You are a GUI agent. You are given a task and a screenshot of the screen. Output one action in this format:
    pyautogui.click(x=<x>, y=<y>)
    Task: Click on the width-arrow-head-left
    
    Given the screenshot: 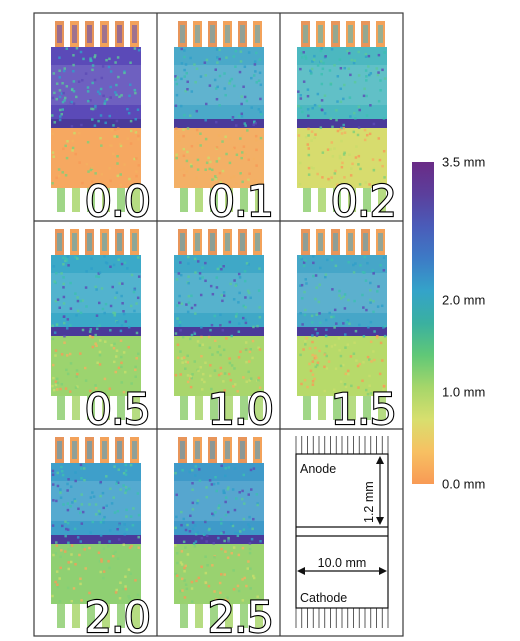 What is the action you would take?
    pyautogui.click(x=301, y=571)
    